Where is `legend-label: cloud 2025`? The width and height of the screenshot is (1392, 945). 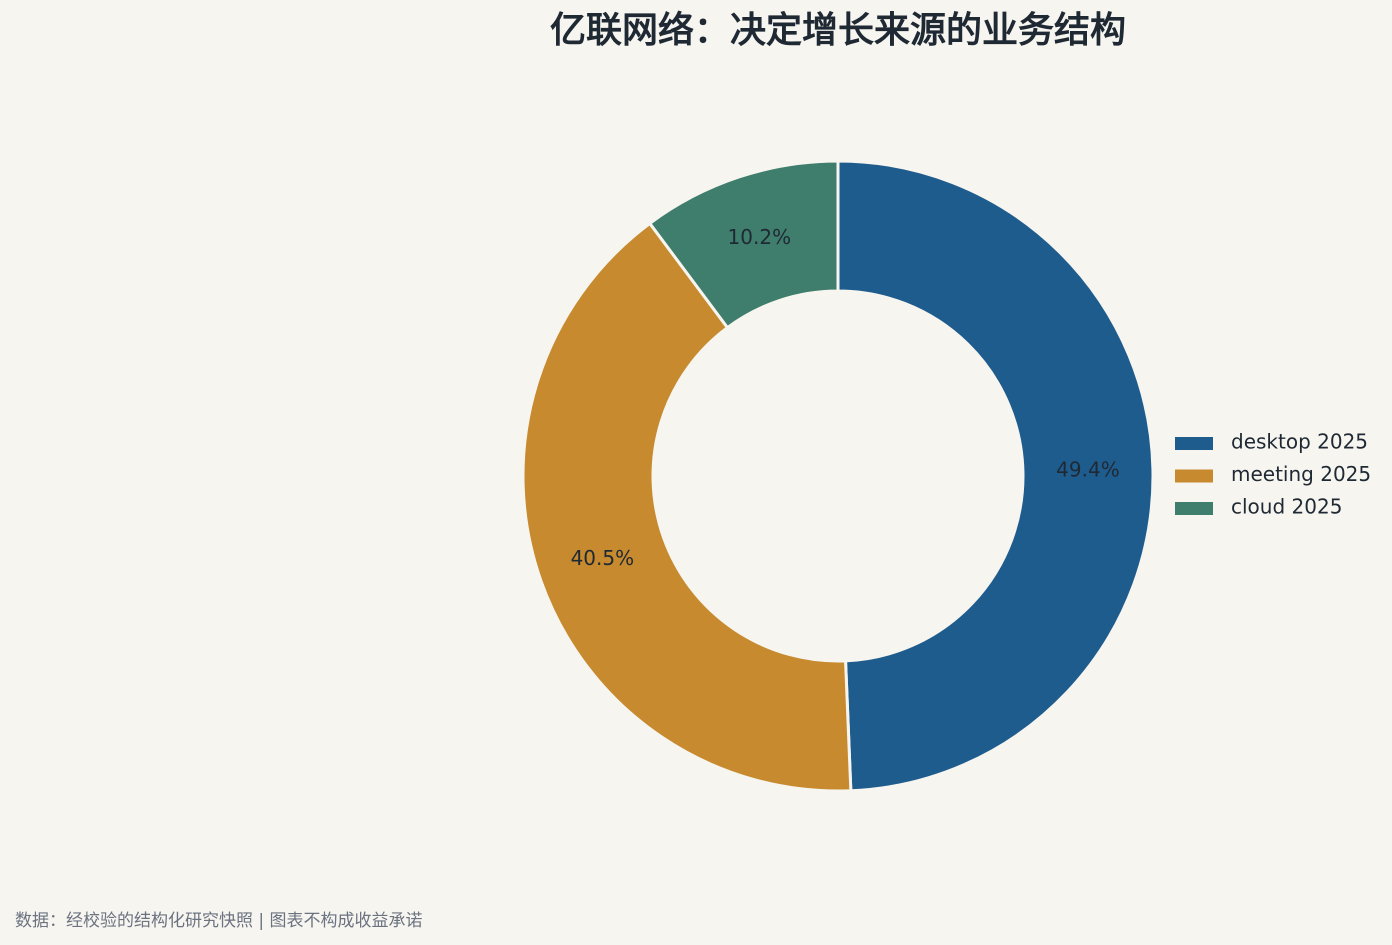 legend-label: cloud 2025 is located at coordinates (1286, 507).